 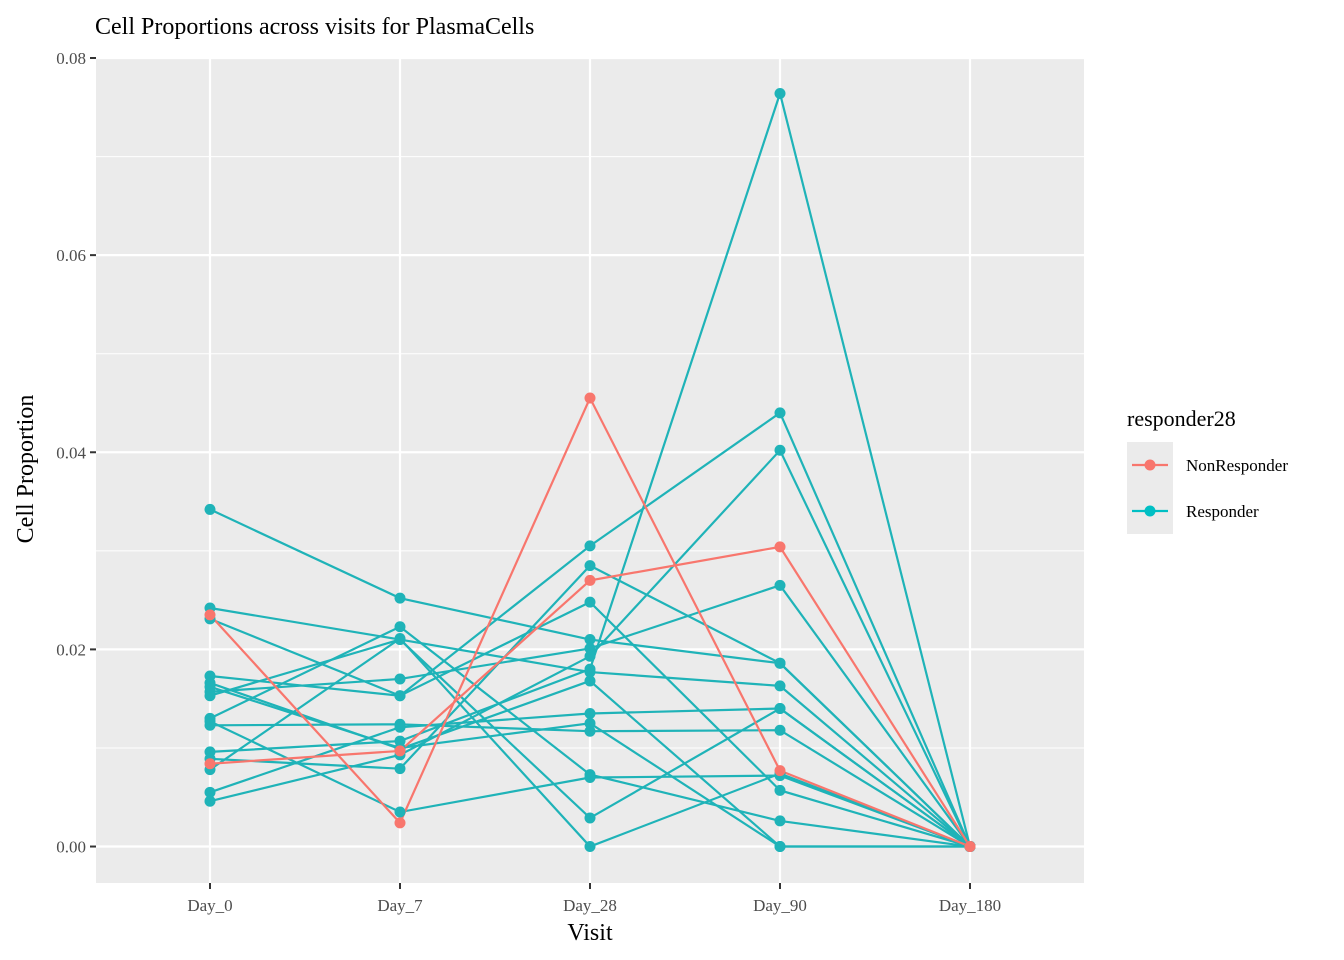 I want to click on legend-label: NonResponder, so click(x=1237, y=465).